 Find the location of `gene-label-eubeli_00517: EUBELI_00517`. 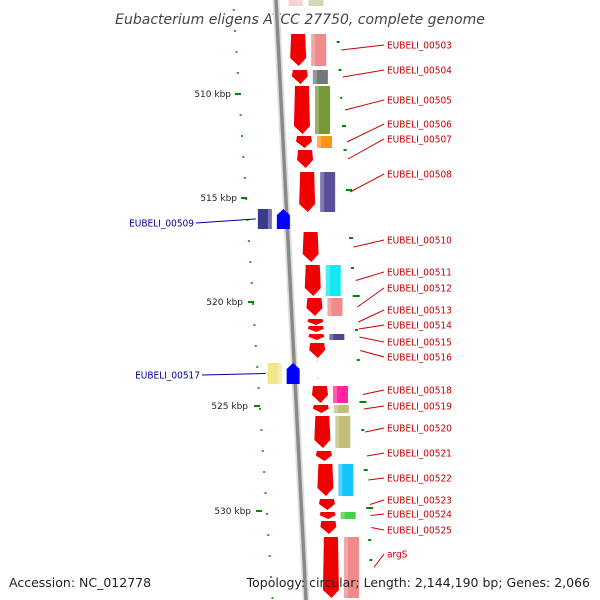

gene-label-eubeli_00517: EUBELI_00517 is located at coordinates (167, 376).